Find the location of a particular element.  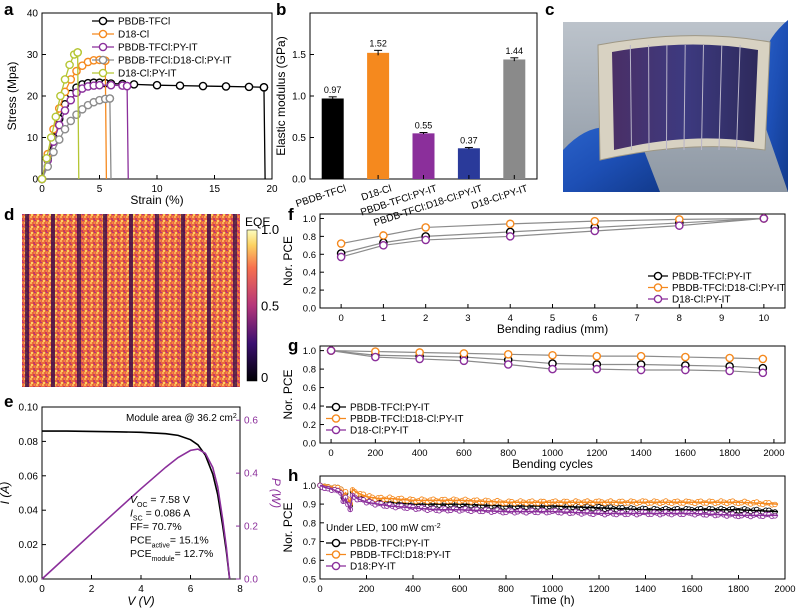

x-tick-label: 5 is located at coordinates (552, 318).